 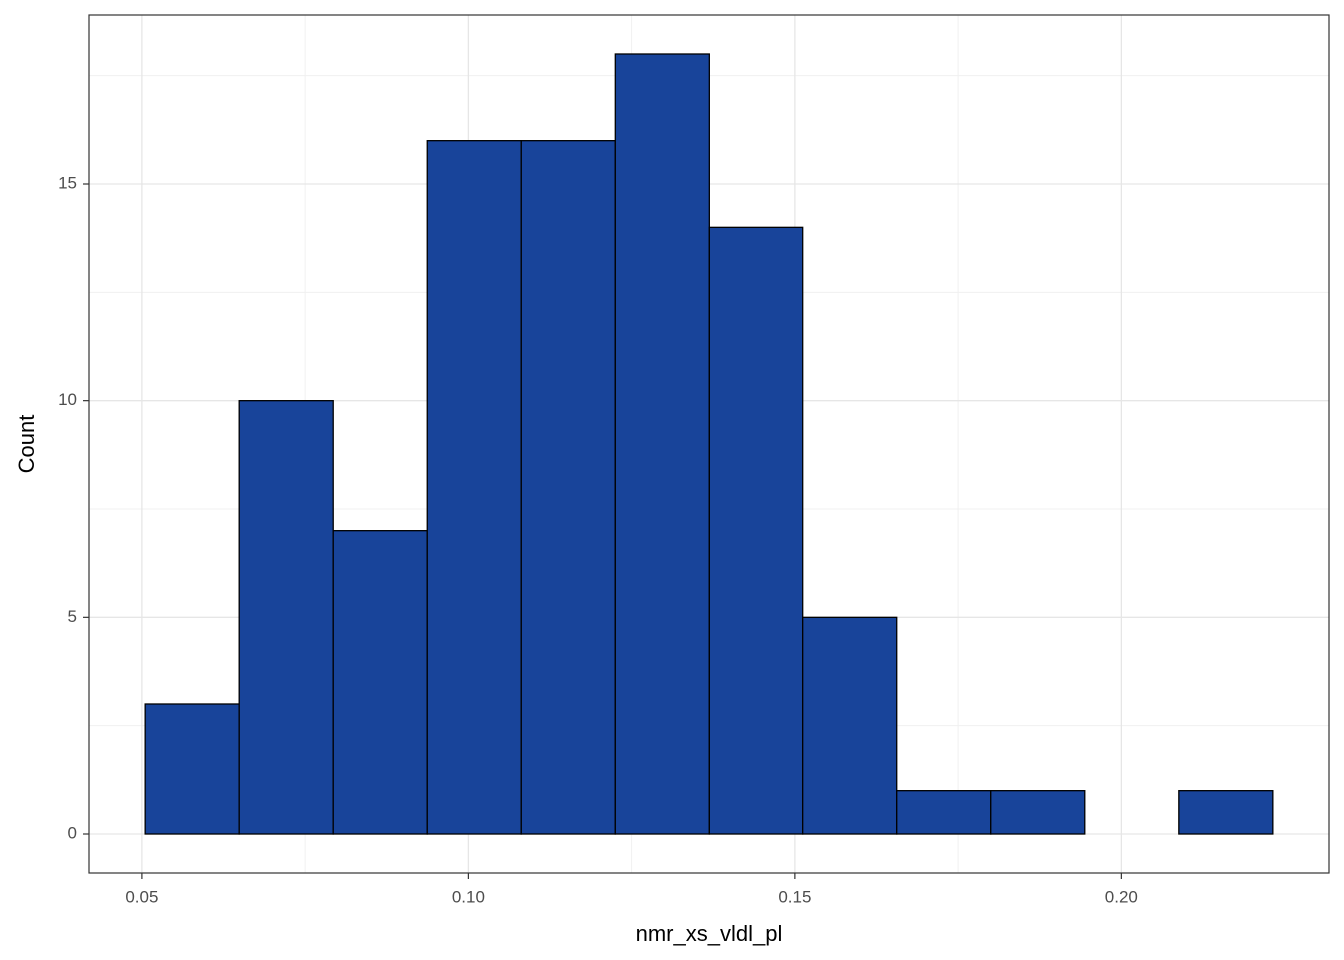 What do you see at coordinates (72, 616) in the screenshot?
I see `y-tick-label: 5` at bounding box center [72, 616].